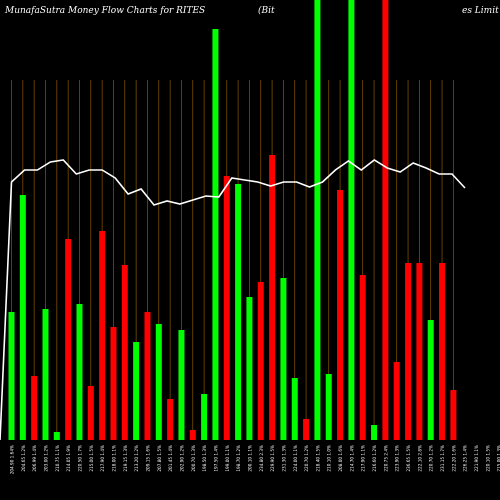  Describe the element at coordinates (181, 458) in the screenshot. I see `x-tick-label: 202.90 1.2%` at that location.